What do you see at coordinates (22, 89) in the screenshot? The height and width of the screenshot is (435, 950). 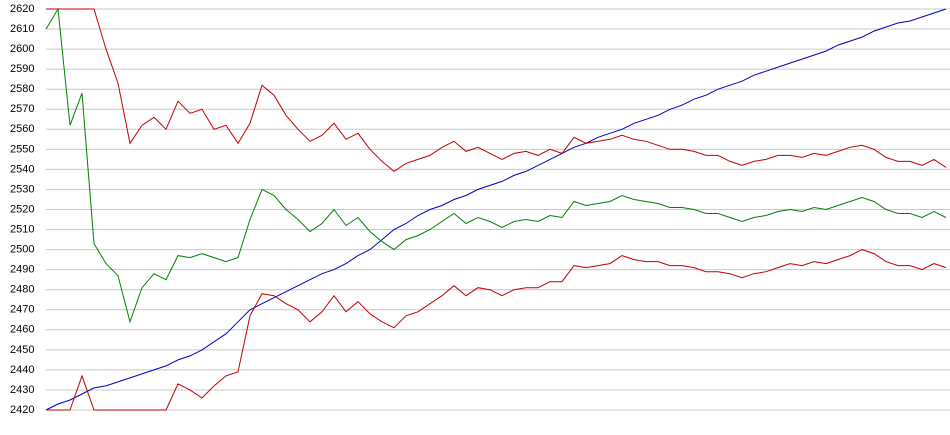 I see `y-tick-label: 2580` at bounding box center [22, 89].